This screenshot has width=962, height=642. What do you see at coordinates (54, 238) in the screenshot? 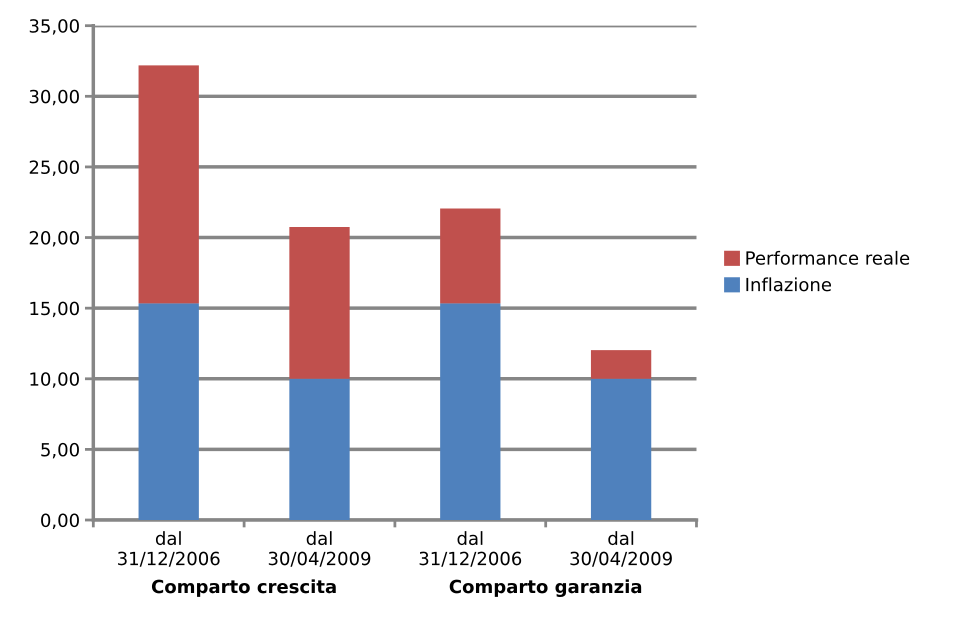
I see `y-tick-label: 20,00` at bounding box center [54, 238].